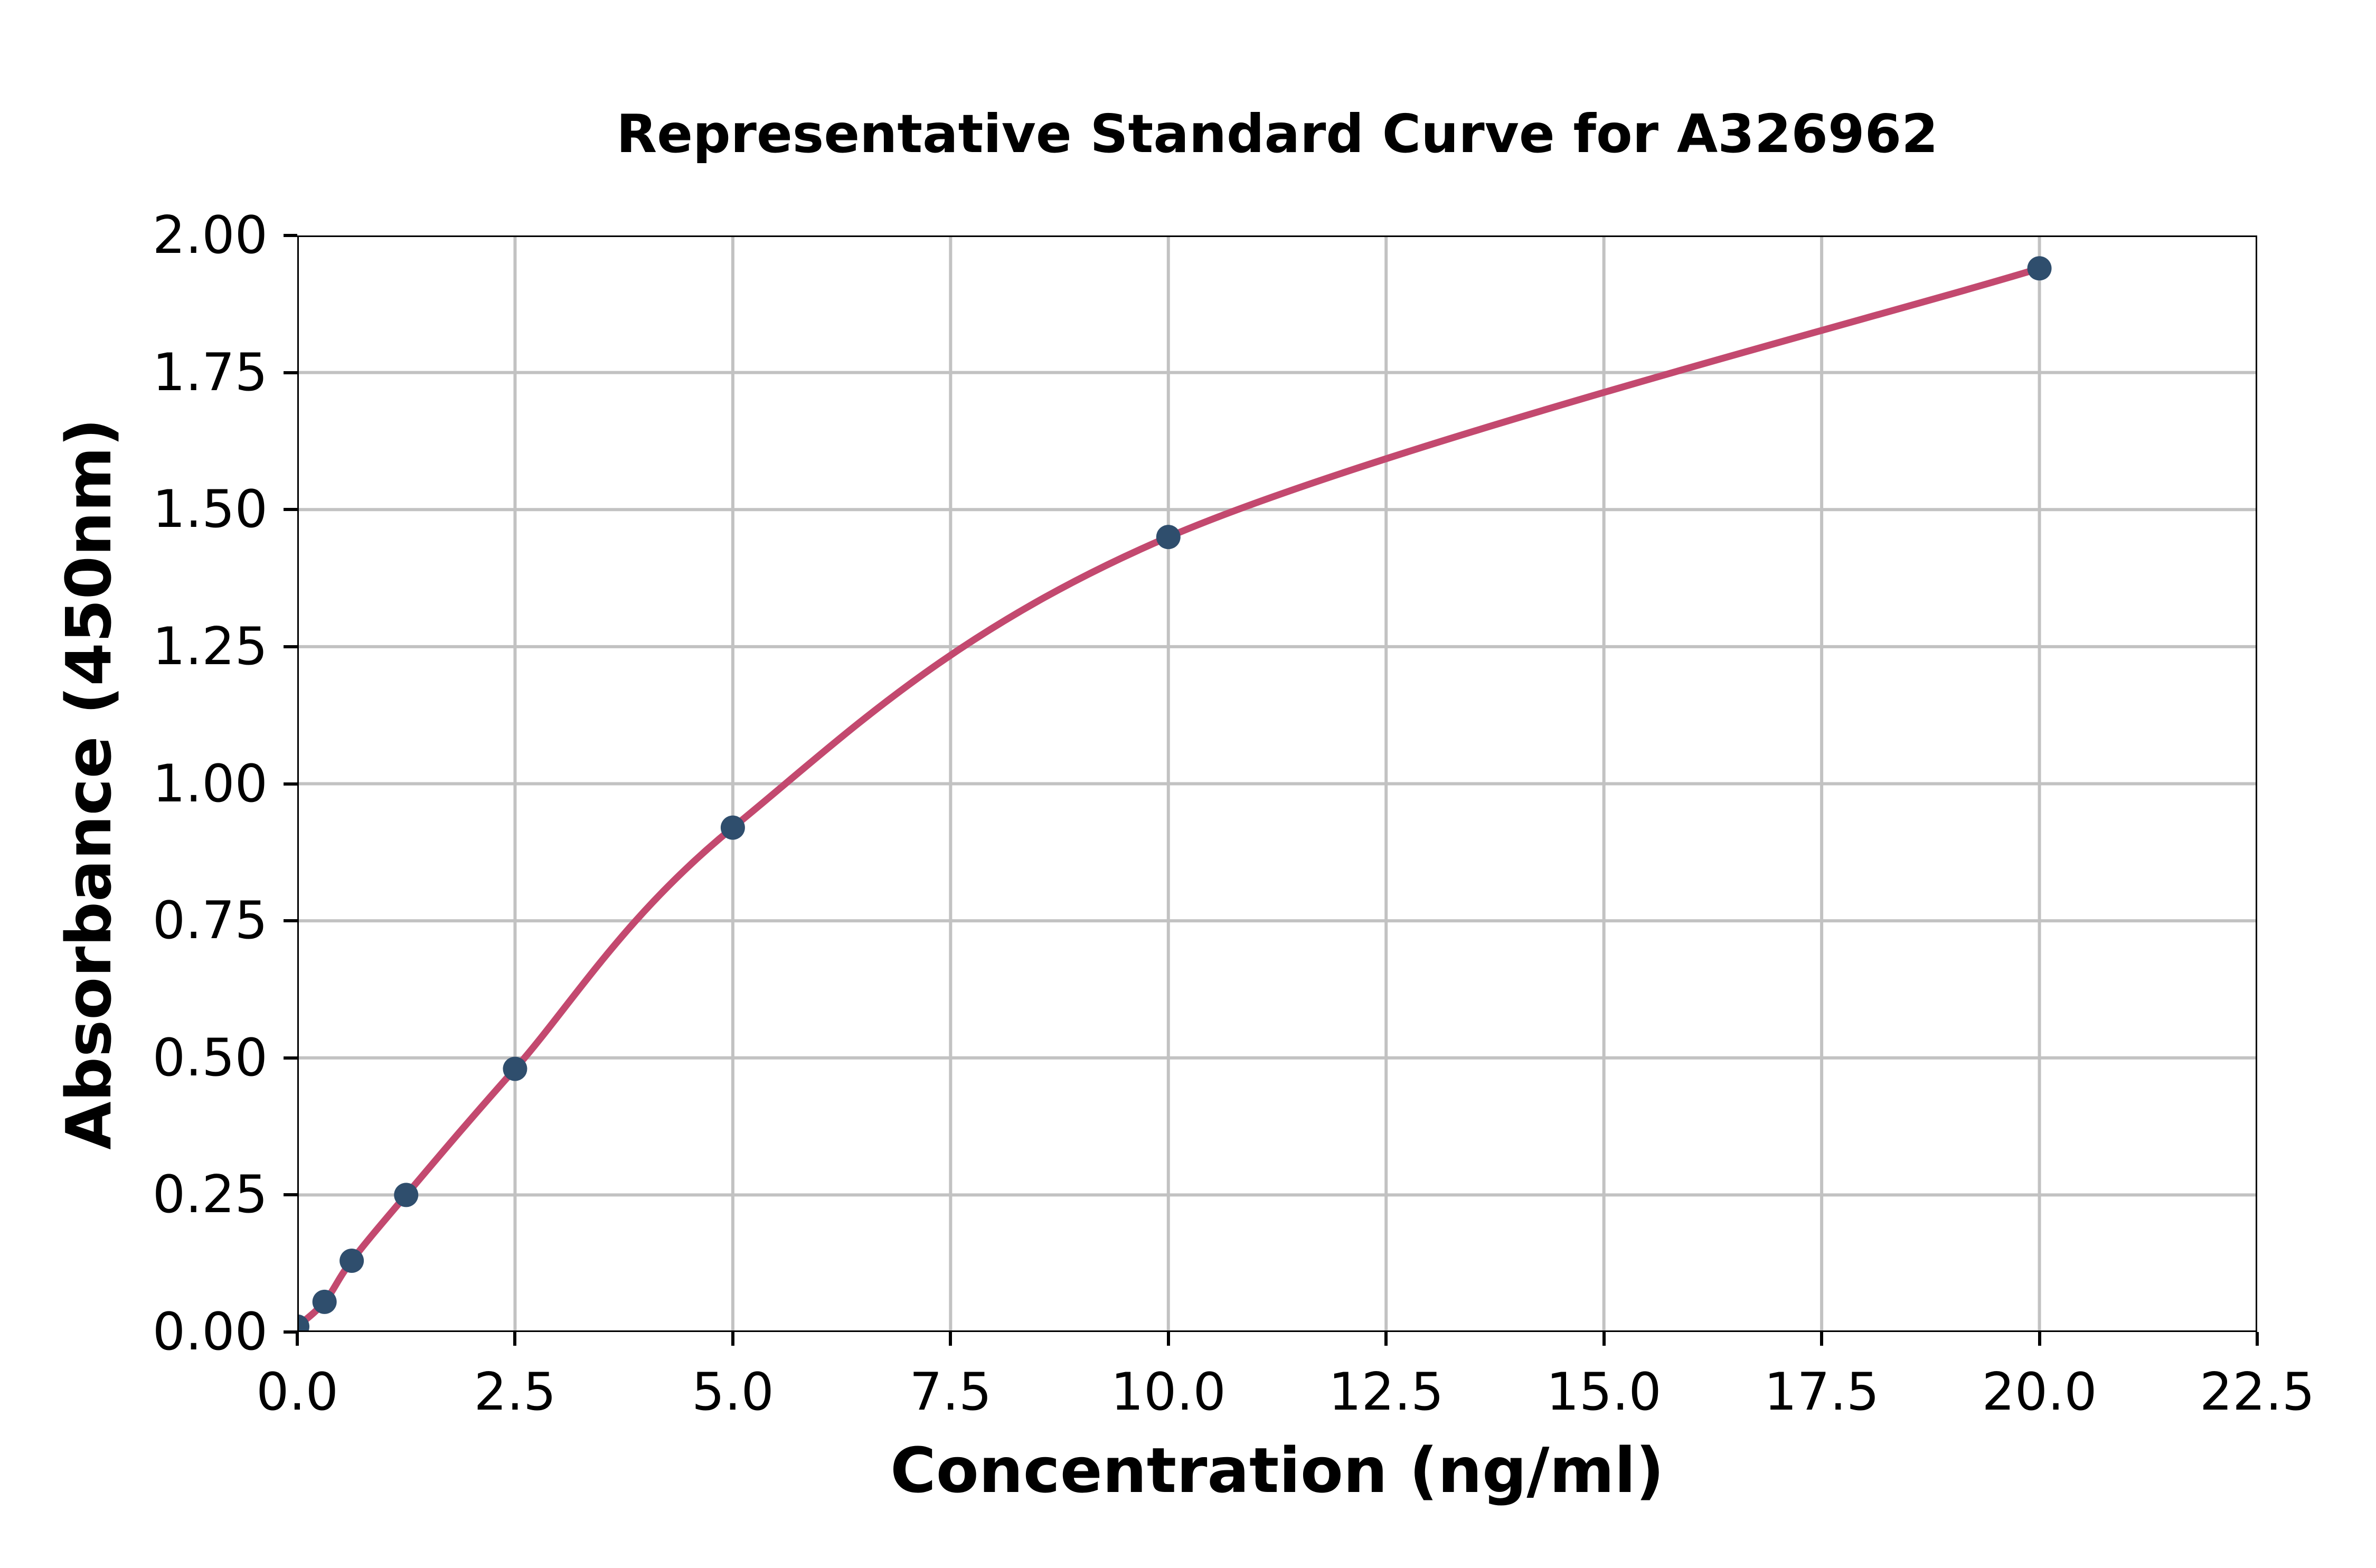 This screenshot has height=1568, width=2376. Describe the element at coordinates (210, 783) in the screenshot. I see `y-tick-label: 1.00` at that location.